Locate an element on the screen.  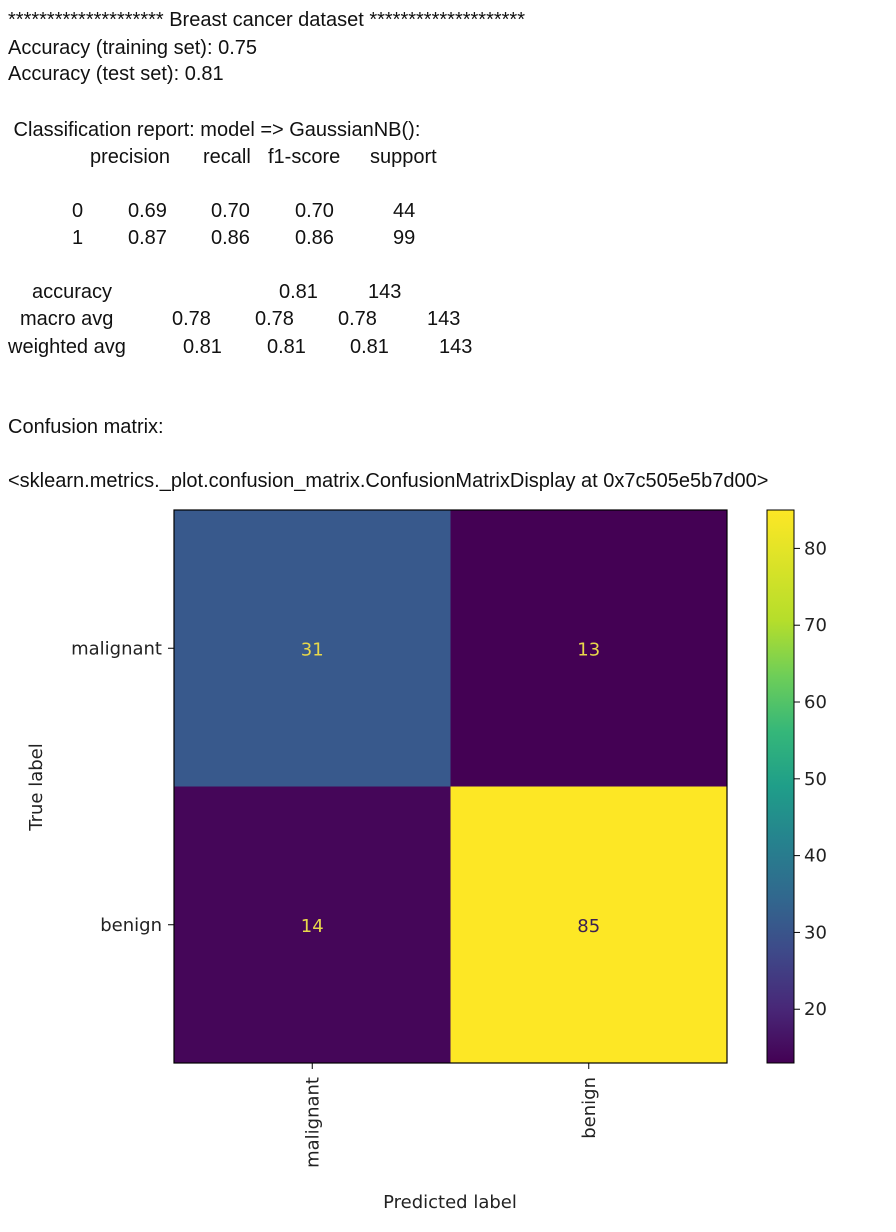
weighted-avg-f1: 0.81 is located at coordinates (369, 347).